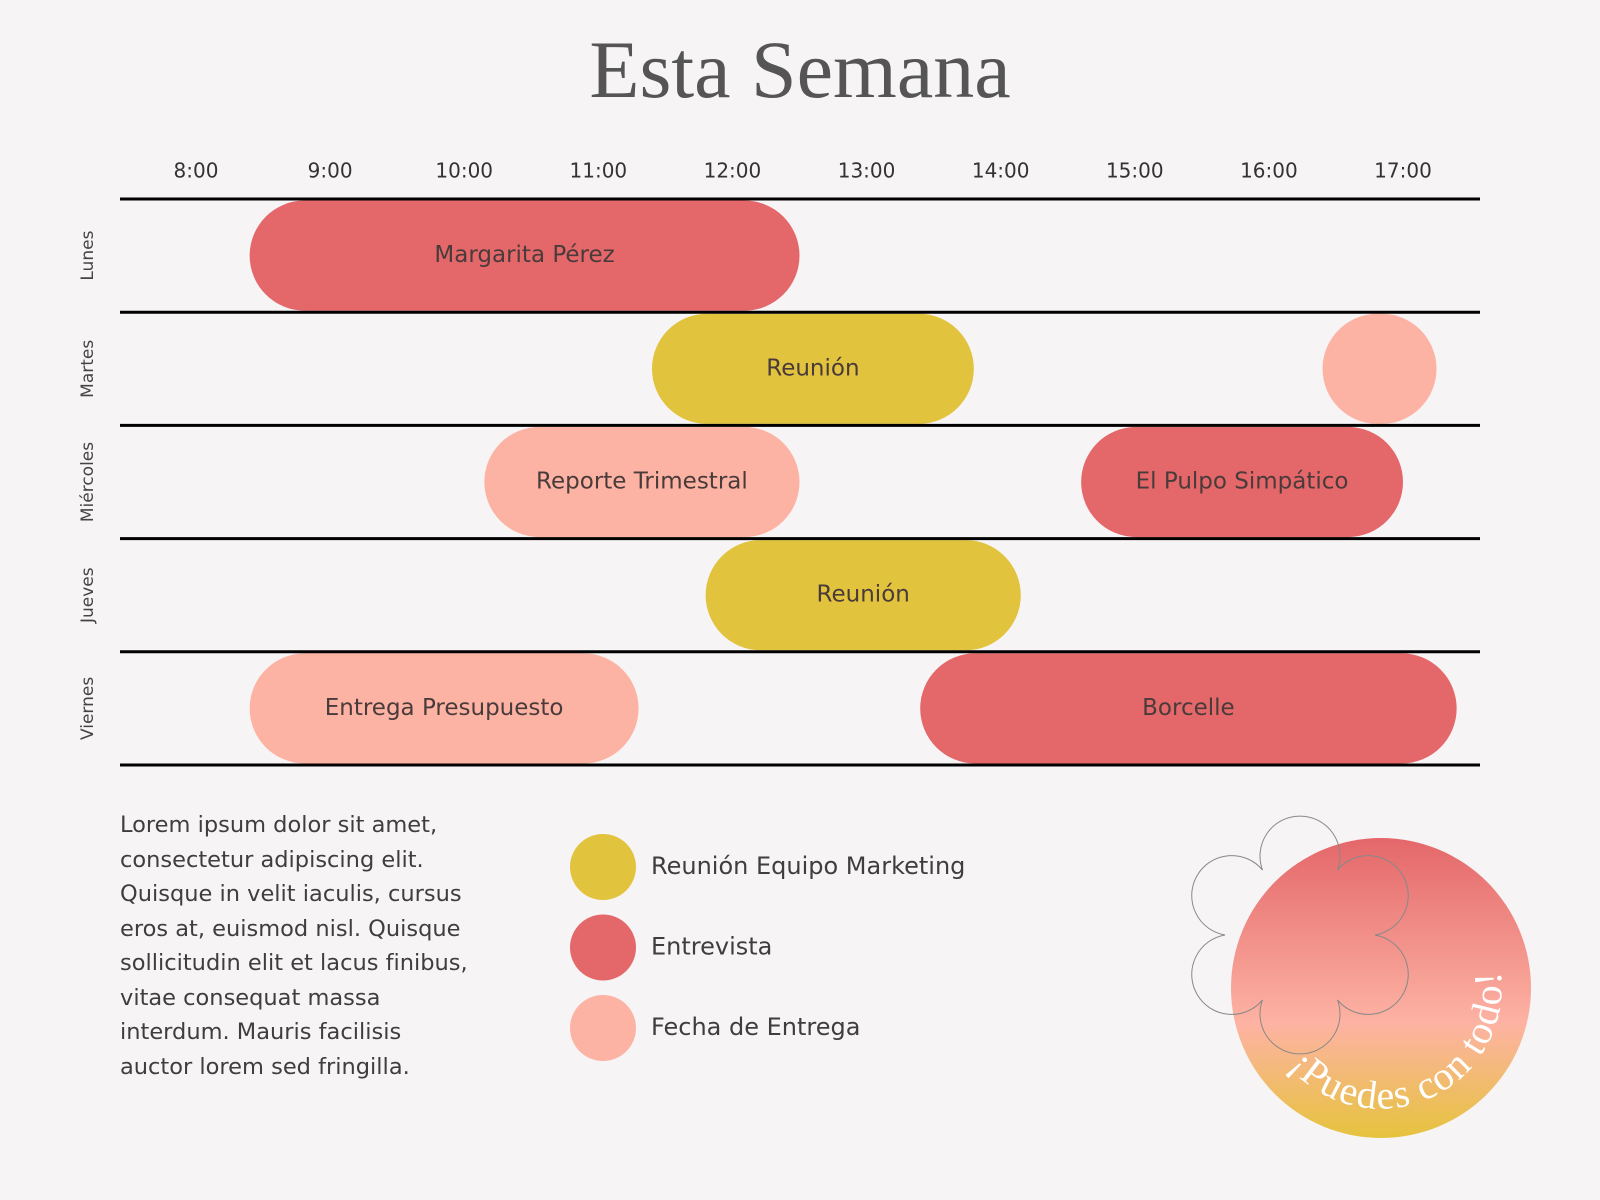 This screenshot has height=1200, width=1600. Describe the element at coordinates (755, 1027) in the screenshot. I see `legend-label: Fecha de Entrega` at that location.